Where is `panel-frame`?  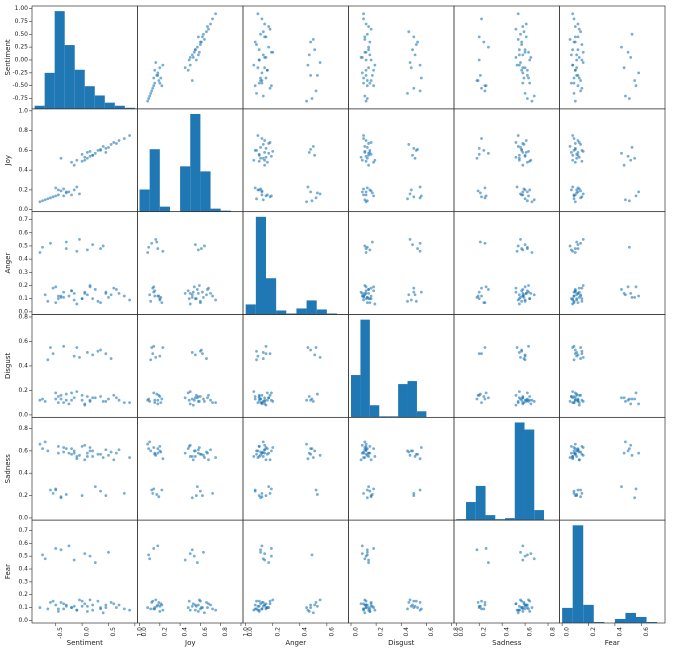
panel-frame is located at coordinates (401, 160).